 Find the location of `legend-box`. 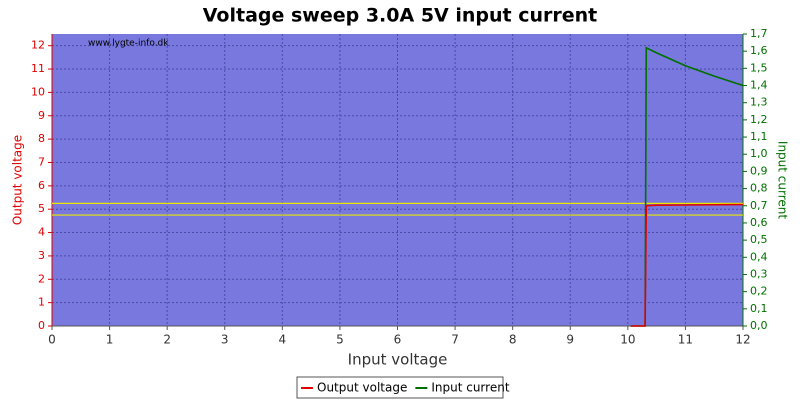

legend-box is located at coordinates (400, 387).